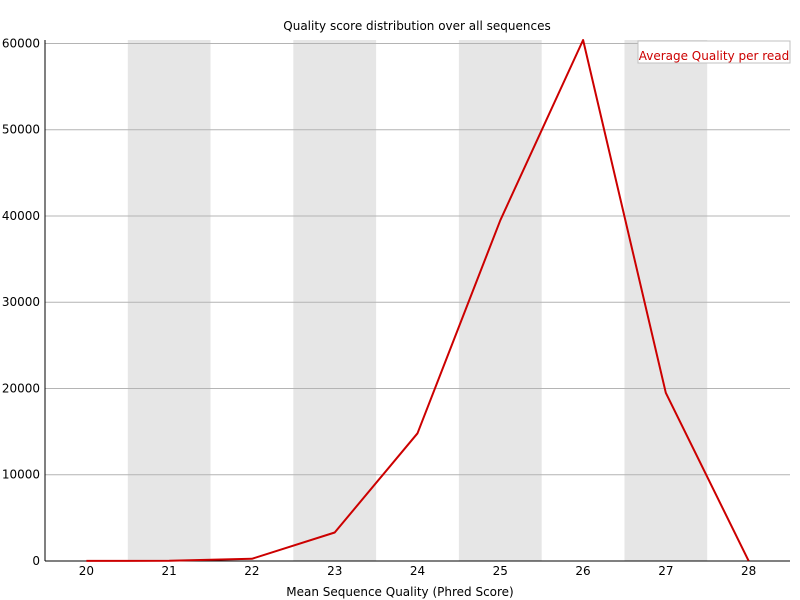 The height and width of the screenshot is (600, 800). Describe the element at coordinates (21, 388) in the screenshot. I see `y-tick-20000: 20000` at that location.